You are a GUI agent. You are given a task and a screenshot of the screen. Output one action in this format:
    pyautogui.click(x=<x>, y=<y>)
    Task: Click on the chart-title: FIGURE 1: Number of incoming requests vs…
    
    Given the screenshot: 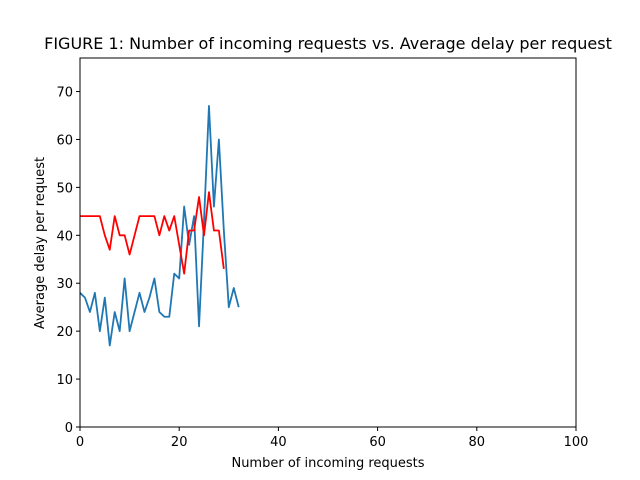 What is the action you would take?
    pyautogui.click(x=328, y=43)
    